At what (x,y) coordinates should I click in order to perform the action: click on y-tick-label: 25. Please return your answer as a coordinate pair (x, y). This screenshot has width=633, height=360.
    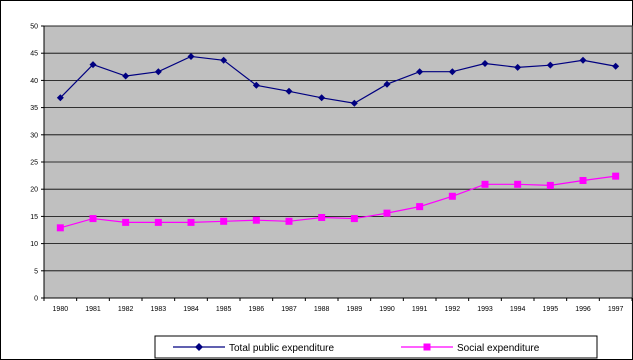
    Looking at the image, I should click on (34, 163).